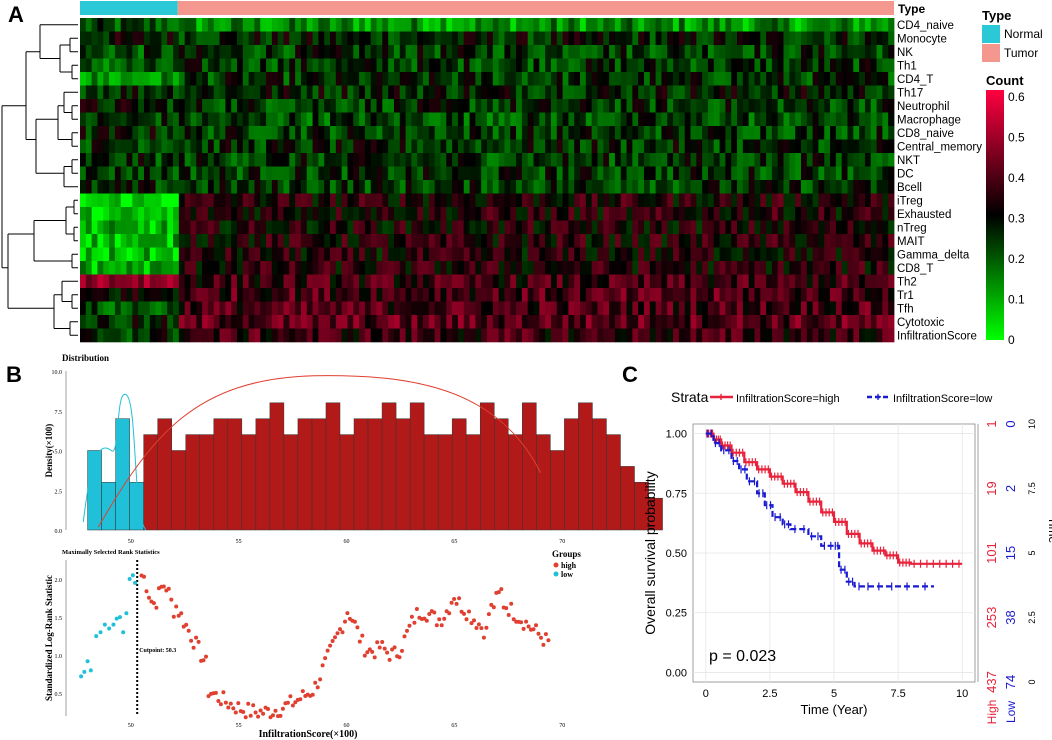  What do you see at coordinates (910, 242) in the screenshot?
I see `heatmap-row-label: MAIT` at bounding box center [910, 242].